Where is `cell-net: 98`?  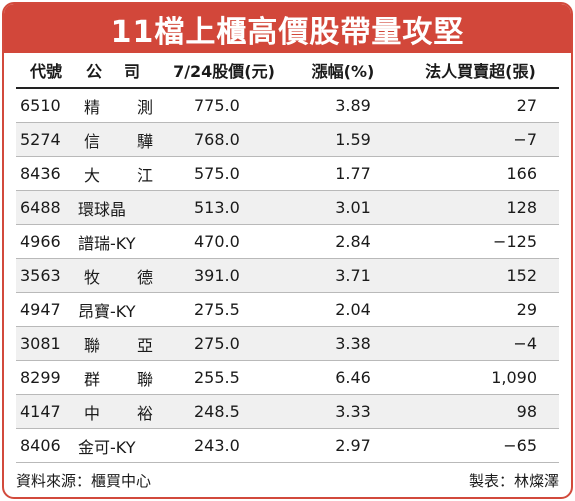
cell-net: 98 is located at coordinates (526, 411).